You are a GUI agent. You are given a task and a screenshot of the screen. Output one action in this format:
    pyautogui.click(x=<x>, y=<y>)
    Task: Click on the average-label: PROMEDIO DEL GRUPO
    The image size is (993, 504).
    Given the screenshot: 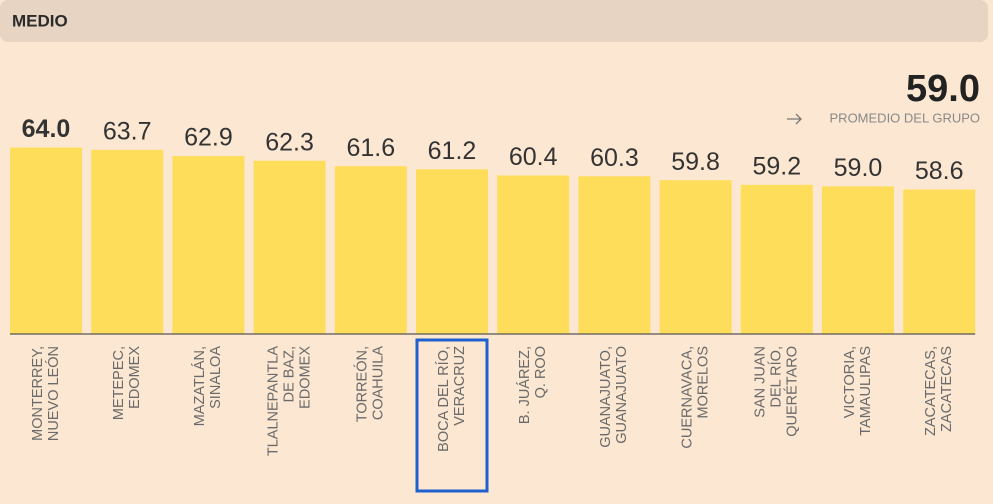 What is the action you would take?
    pyautogui.click(x=905, y=117)
    